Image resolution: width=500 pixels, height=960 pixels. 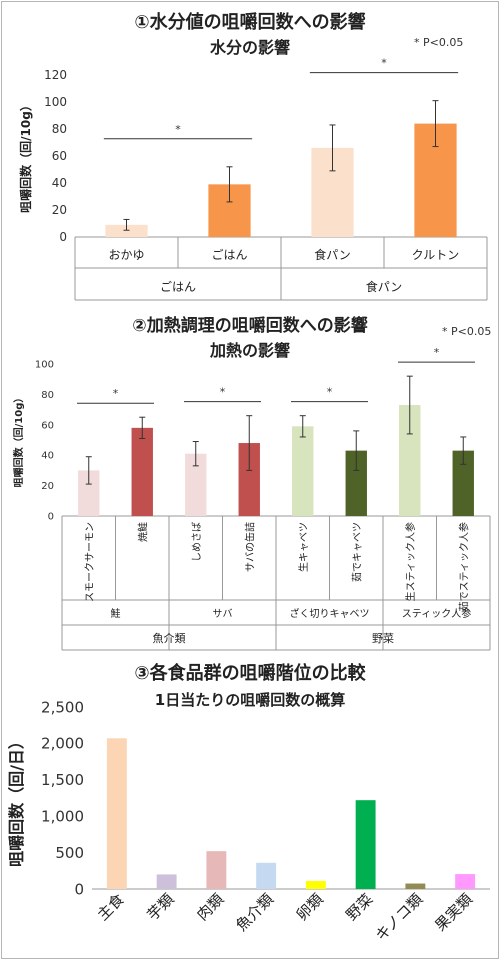 What do you see at coordinates (436, 613) in the screenshot?
I see `subgroup-label: スティック人参` at bounding box center [436, 613].